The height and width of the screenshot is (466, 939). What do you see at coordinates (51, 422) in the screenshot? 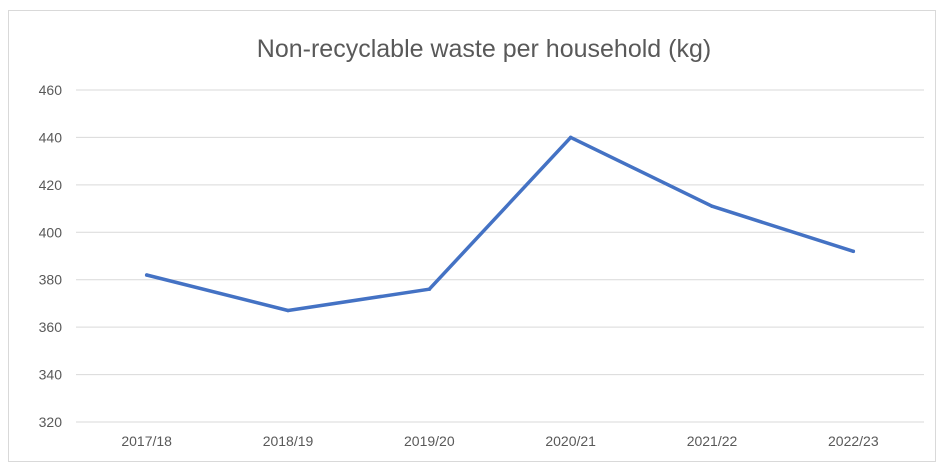
I see `y-tick-label: 320` at bounding box center [51, 422].